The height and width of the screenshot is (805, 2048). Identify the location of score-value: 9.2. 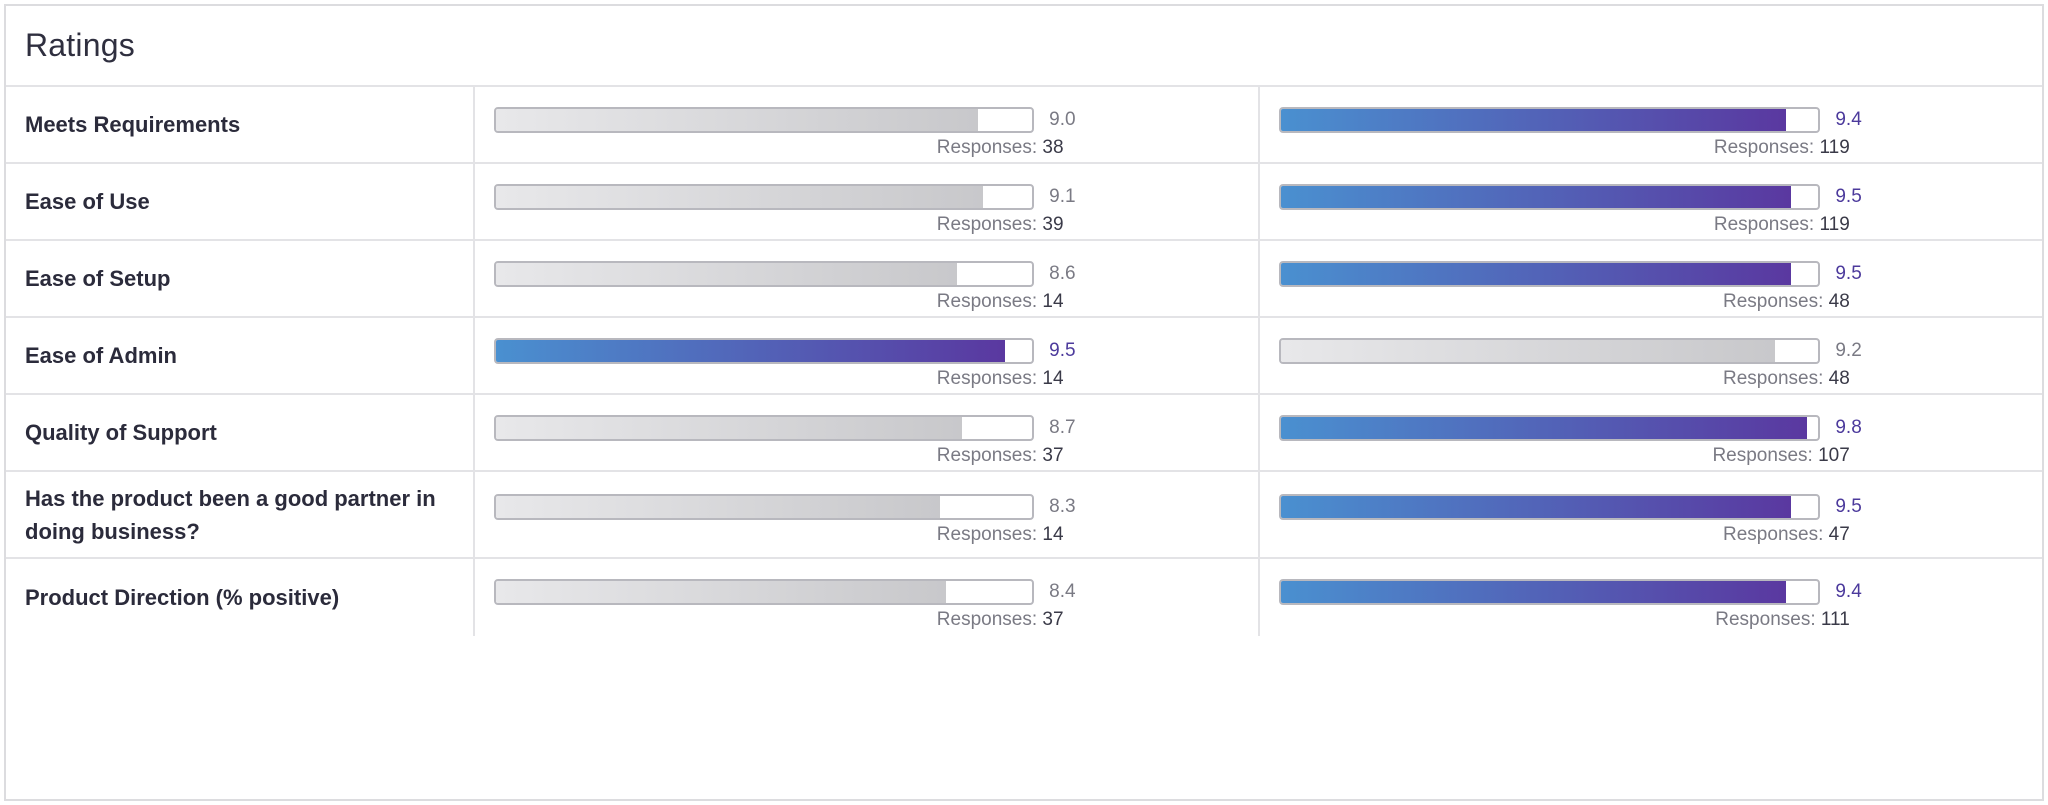
(1848, 350).